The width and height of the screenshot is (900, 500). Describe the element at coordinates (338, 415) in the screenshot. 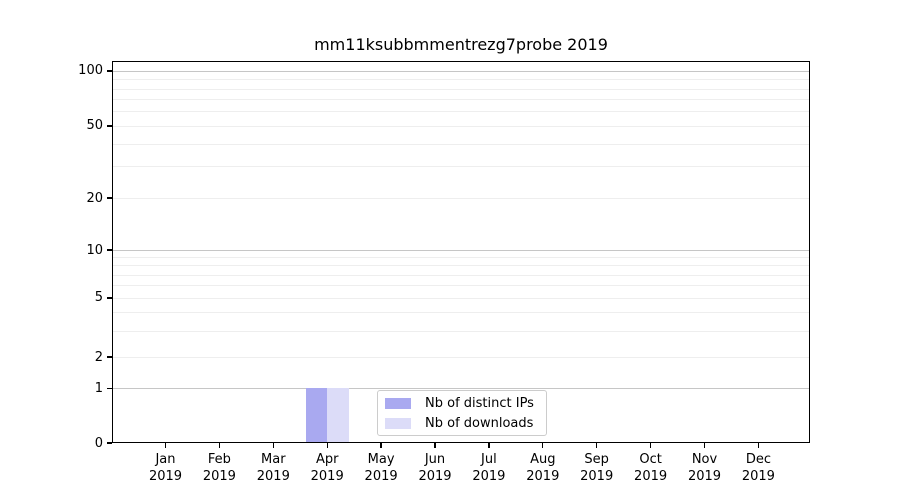

I see `bar-nb-of-downloads` at that location.